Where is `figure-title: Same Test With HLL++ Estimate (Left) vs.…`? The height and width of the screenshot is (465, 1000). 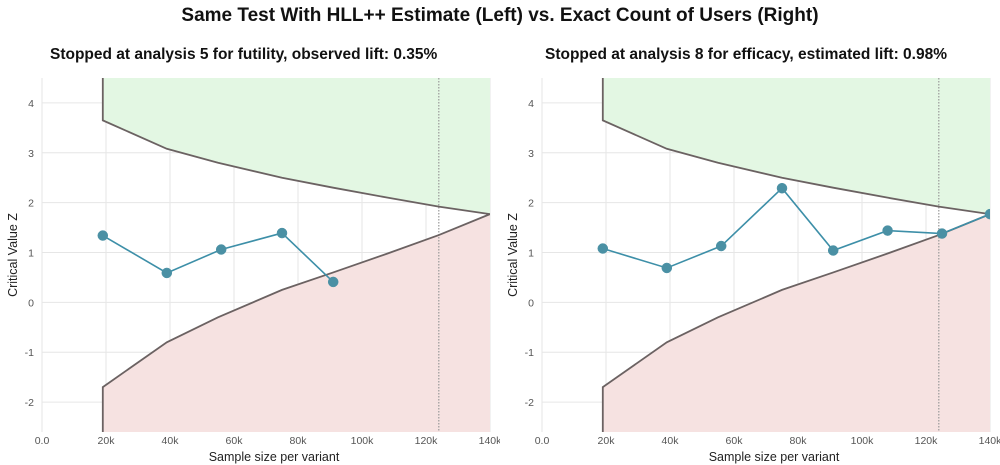 figure-title: Same Test With HLL++ Estimate (Left) vs.… is located at coordinates (500, 15).